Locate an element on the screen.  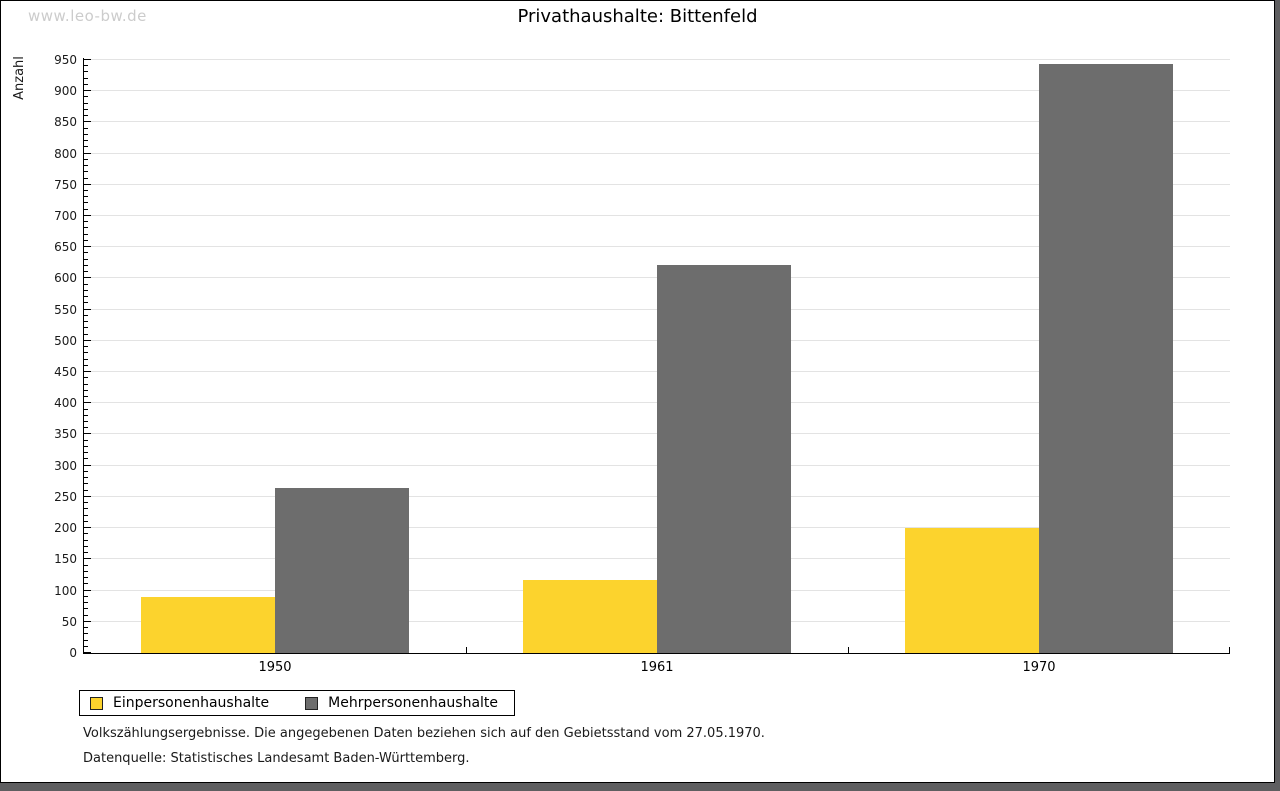
legend-swatch-mehrpersonenhaushalte is located at coordinates (312, 703).